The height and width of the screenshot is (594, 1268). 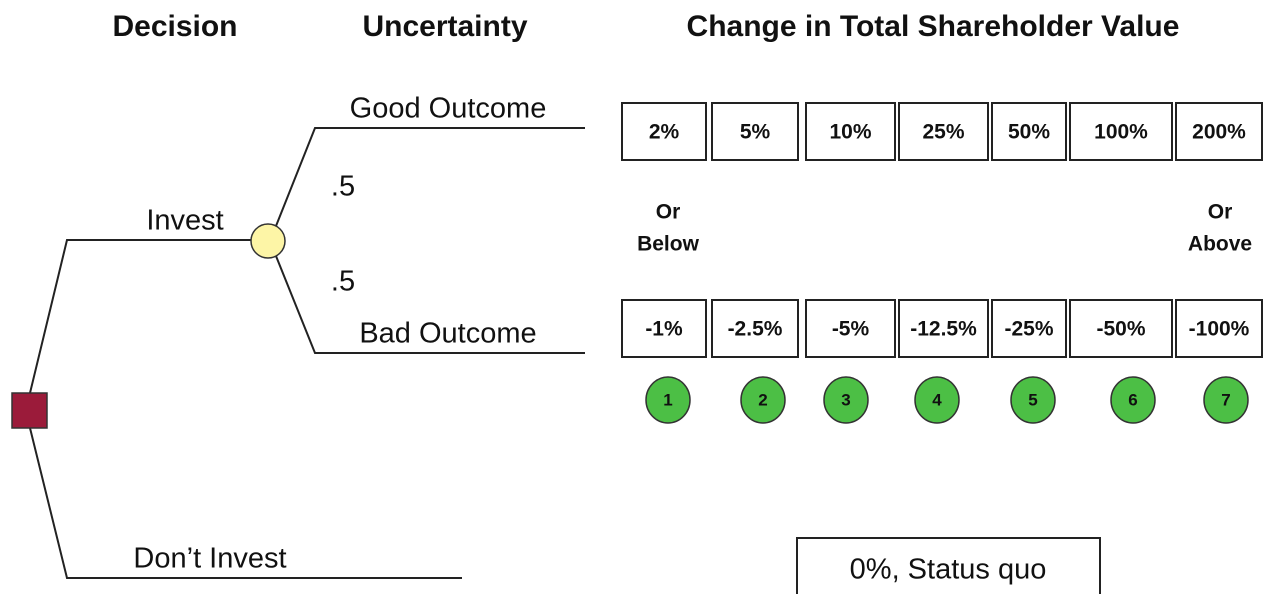 I want to click on value-label: 5%, so click(x=755, y=132).